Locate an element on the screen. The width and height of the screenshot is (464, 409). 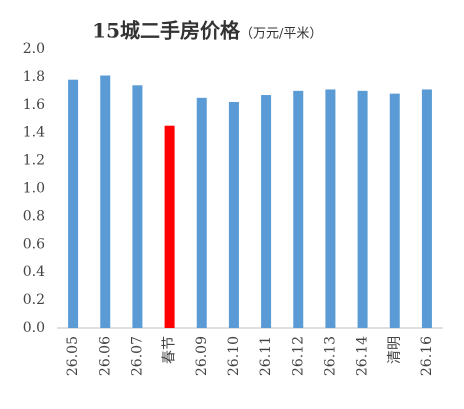
x-tick-label: 26.12 is located at coordinates (298, 356).